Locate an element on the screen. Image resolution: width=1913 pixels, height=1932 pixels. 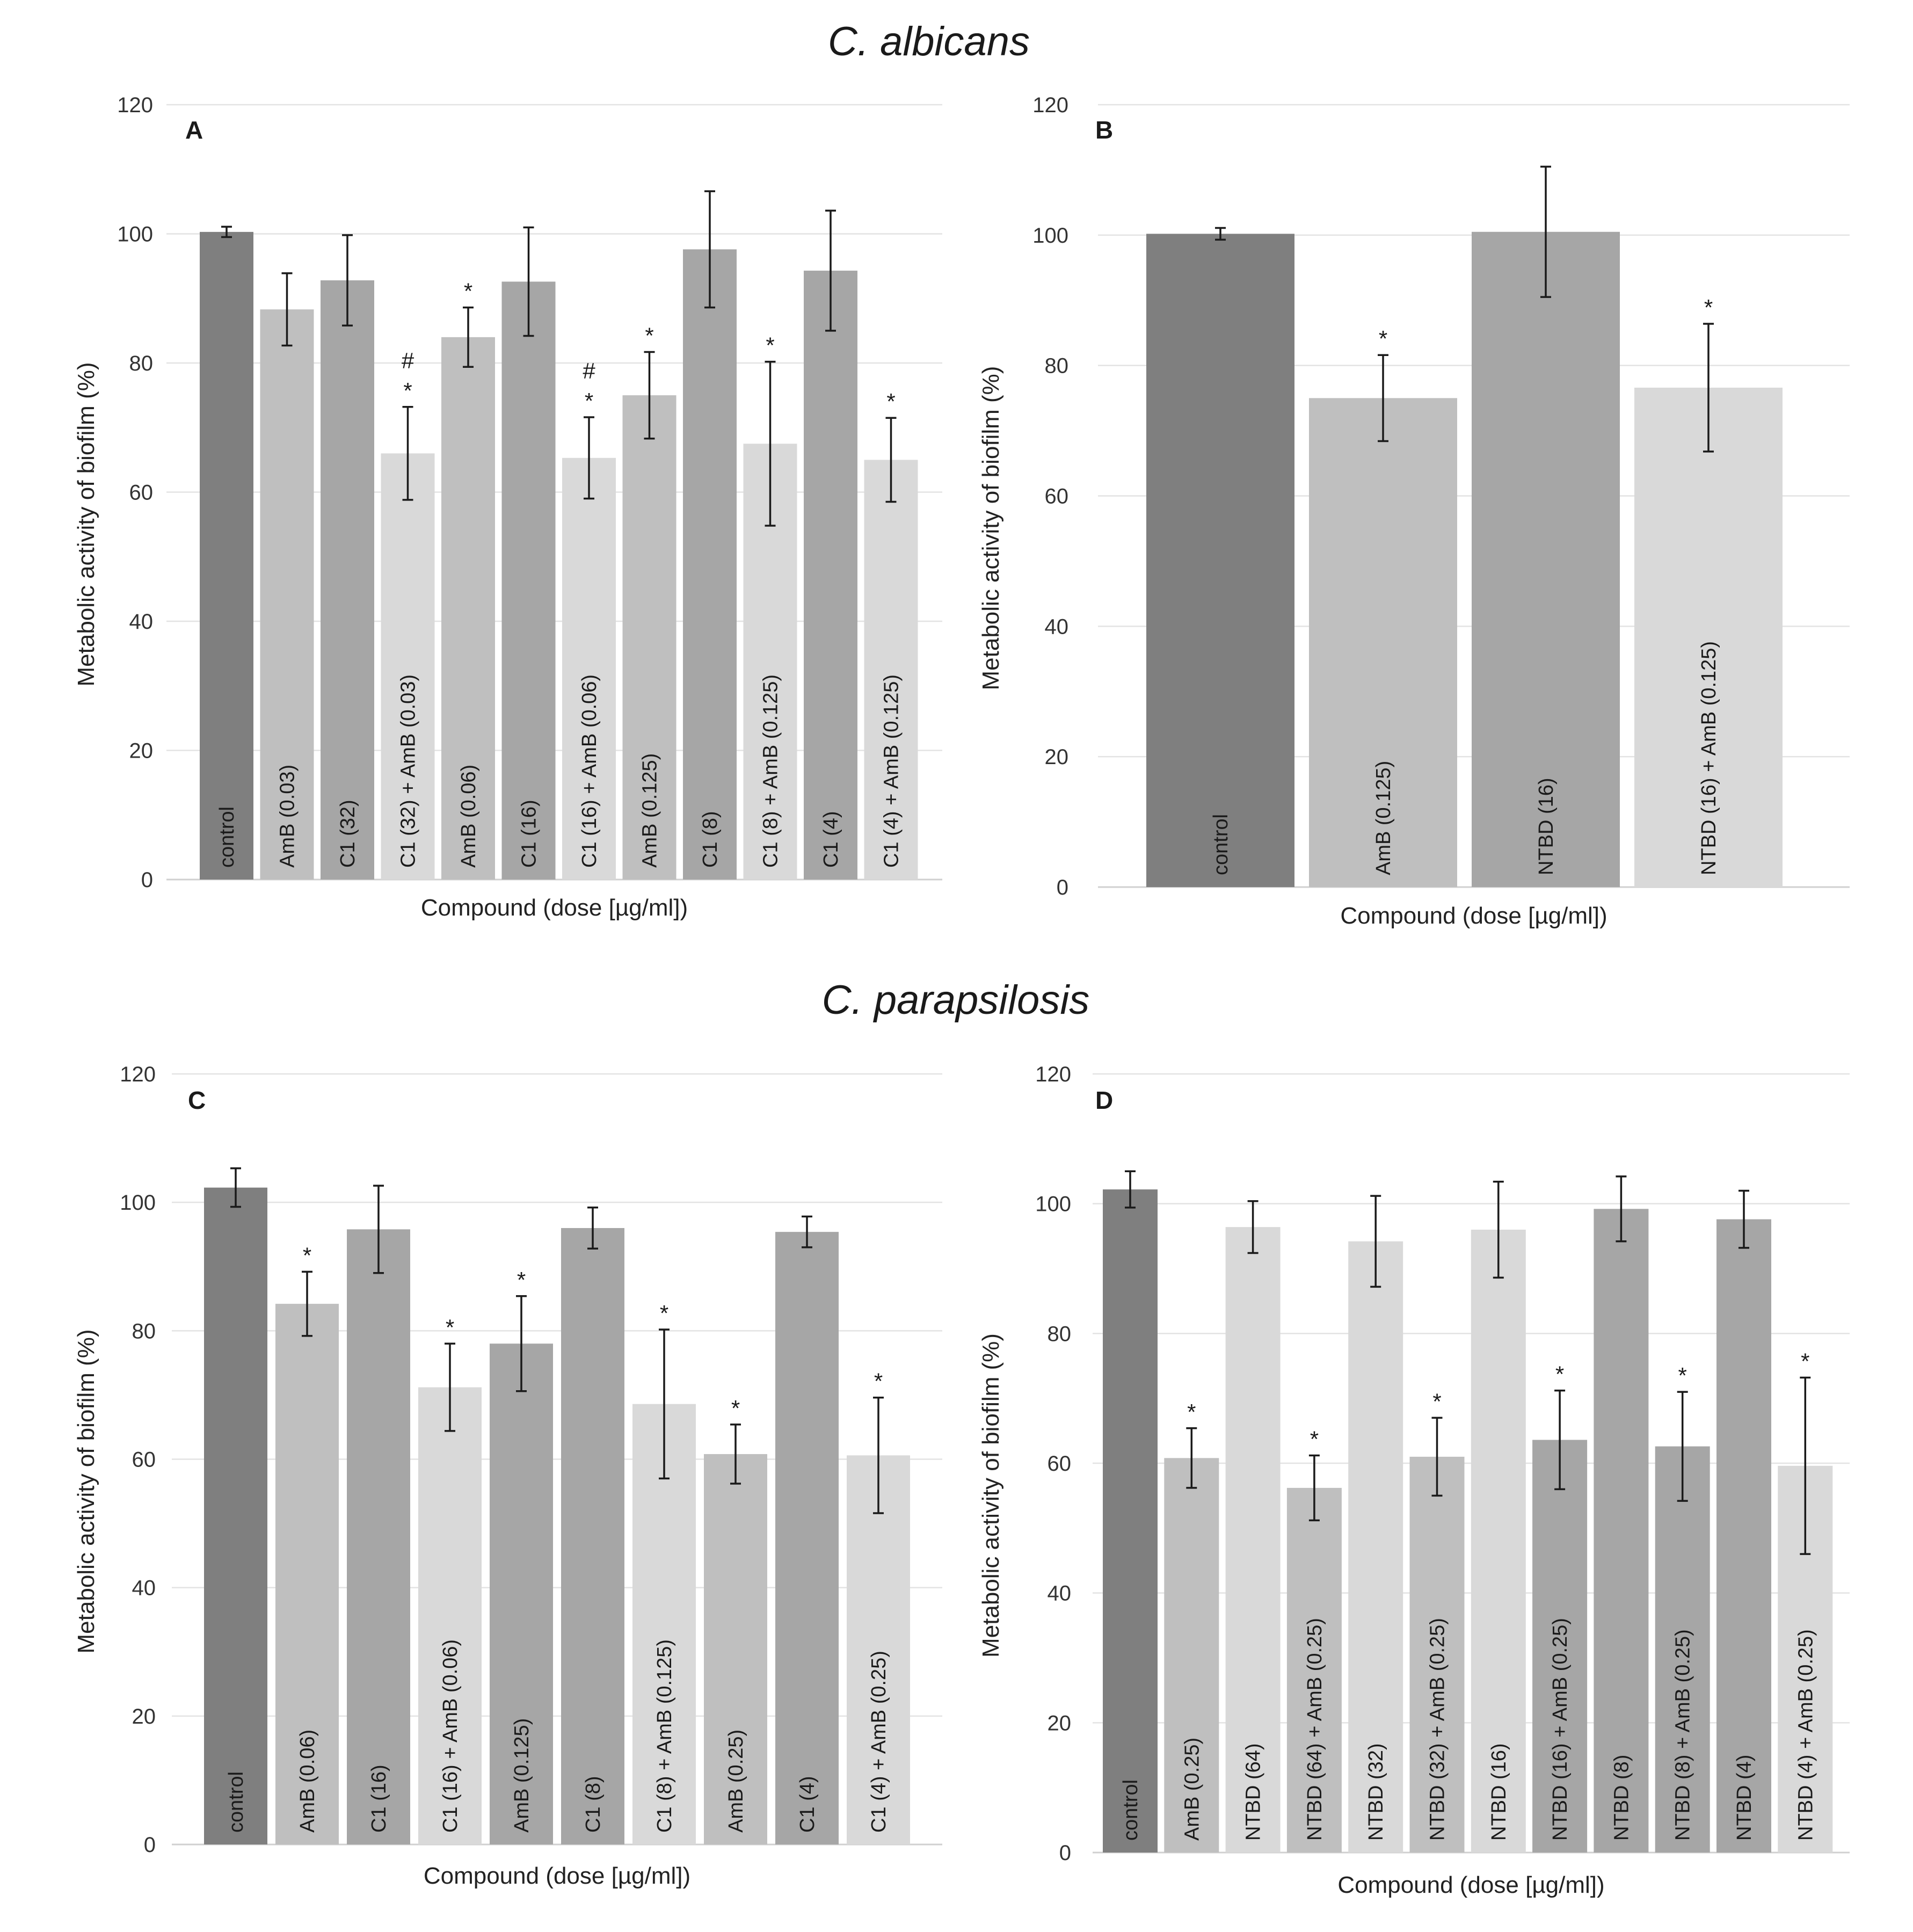
category-label: NTBD (8) + AmB (0.25) is located at coordinates (1683, 1735).